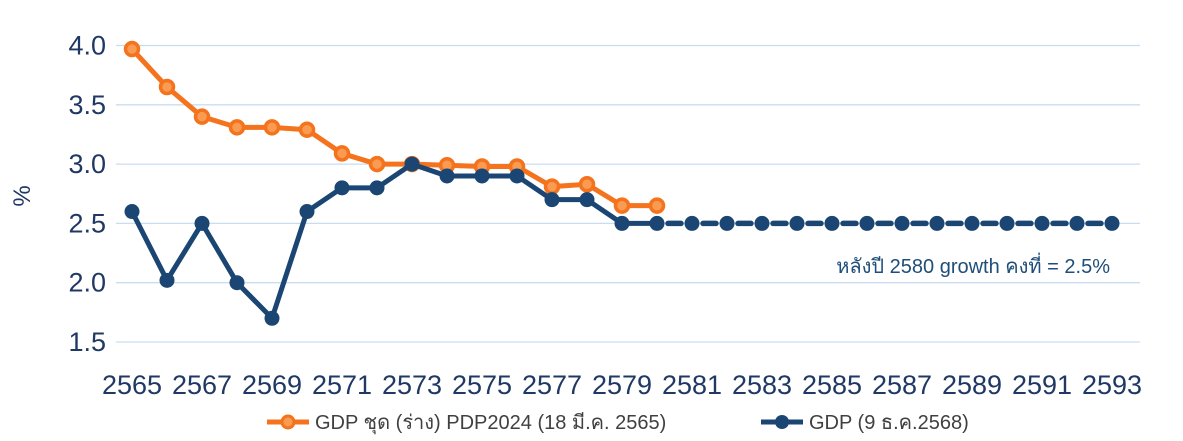  I want to click on x-tick-label: 2589, so click(972, 385).